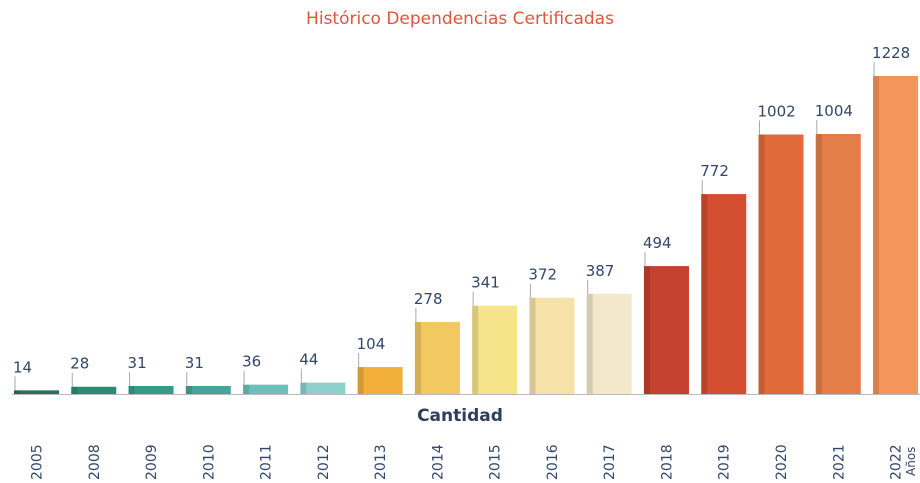 The height and width of the screenshot is (483, 920). Describe the element at coordinates (777, 112) in the screenshot. I see `value-label: 1002` at that location.